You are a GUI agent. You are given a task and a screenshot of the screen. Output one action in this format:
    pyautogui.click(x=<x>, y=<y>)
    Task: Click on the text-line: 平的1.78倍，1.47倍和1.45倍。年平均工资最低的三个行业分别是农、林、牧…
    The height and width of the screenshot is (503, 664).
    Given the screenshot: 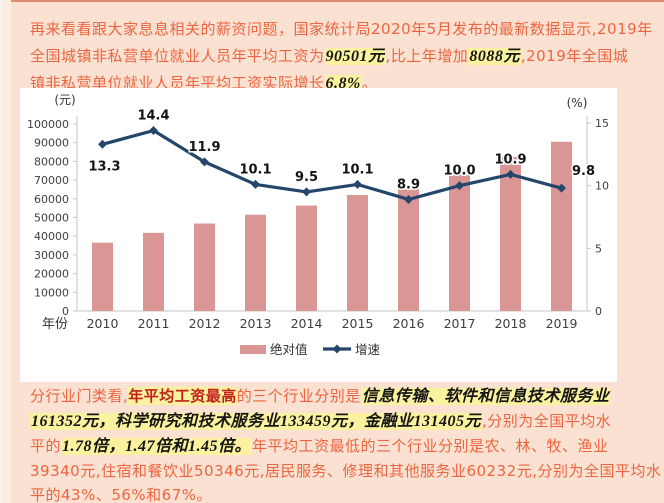 What is the action you would take?
    pyautogui.click(x=344, y=446)
    